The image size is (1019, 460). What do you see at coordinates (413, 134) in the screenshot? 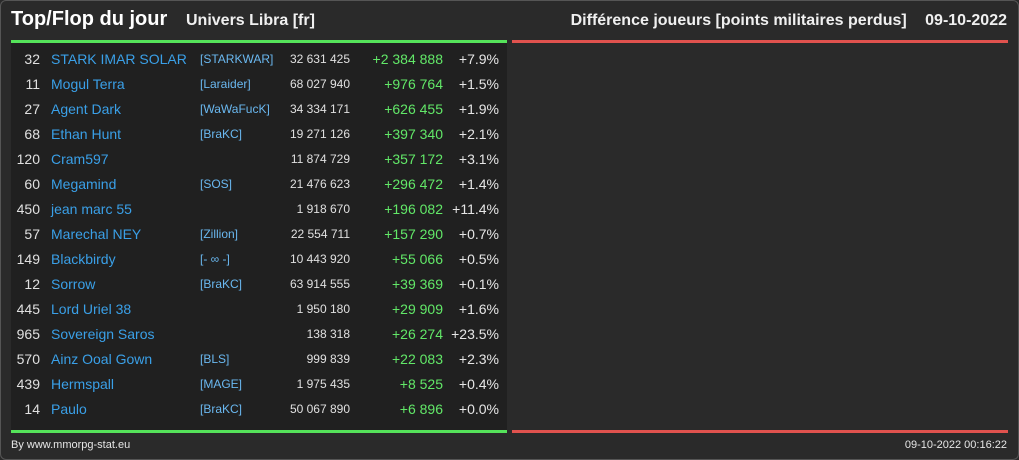
I see `points-difference: +397 340` at bounding box center [413, 134].